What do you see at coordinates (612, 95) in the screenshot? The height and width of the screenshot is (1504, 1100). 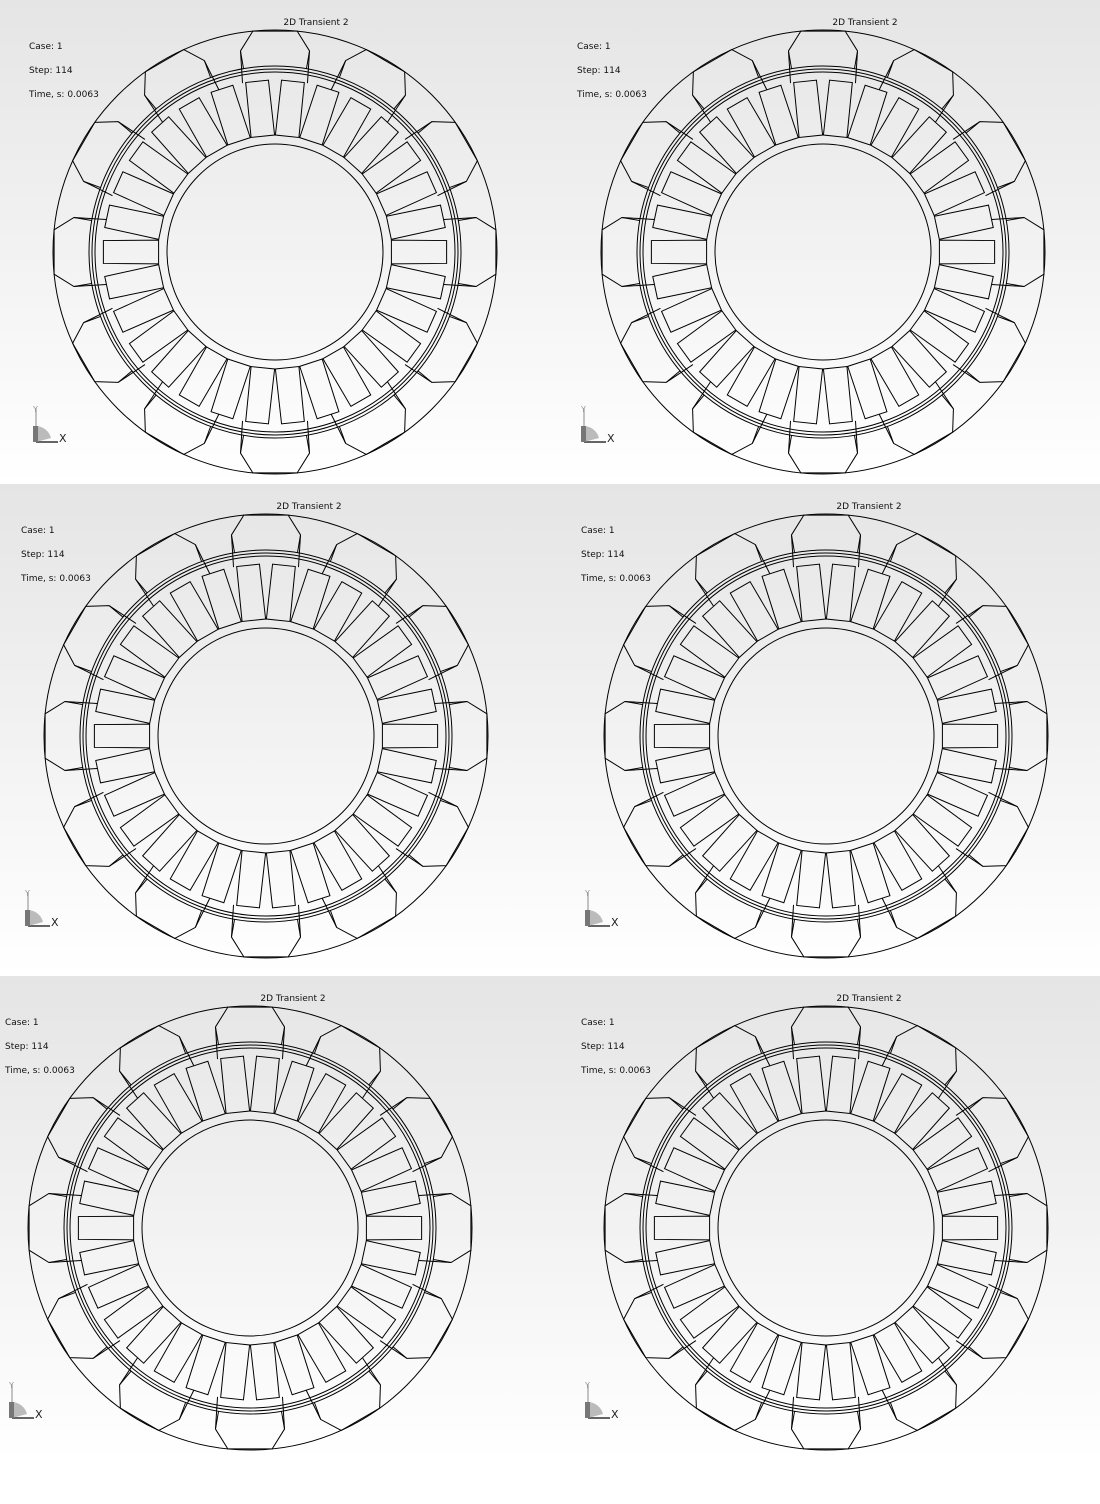 I see `time-label: Time, s: 0.0063` at bounding box center [612, 95].